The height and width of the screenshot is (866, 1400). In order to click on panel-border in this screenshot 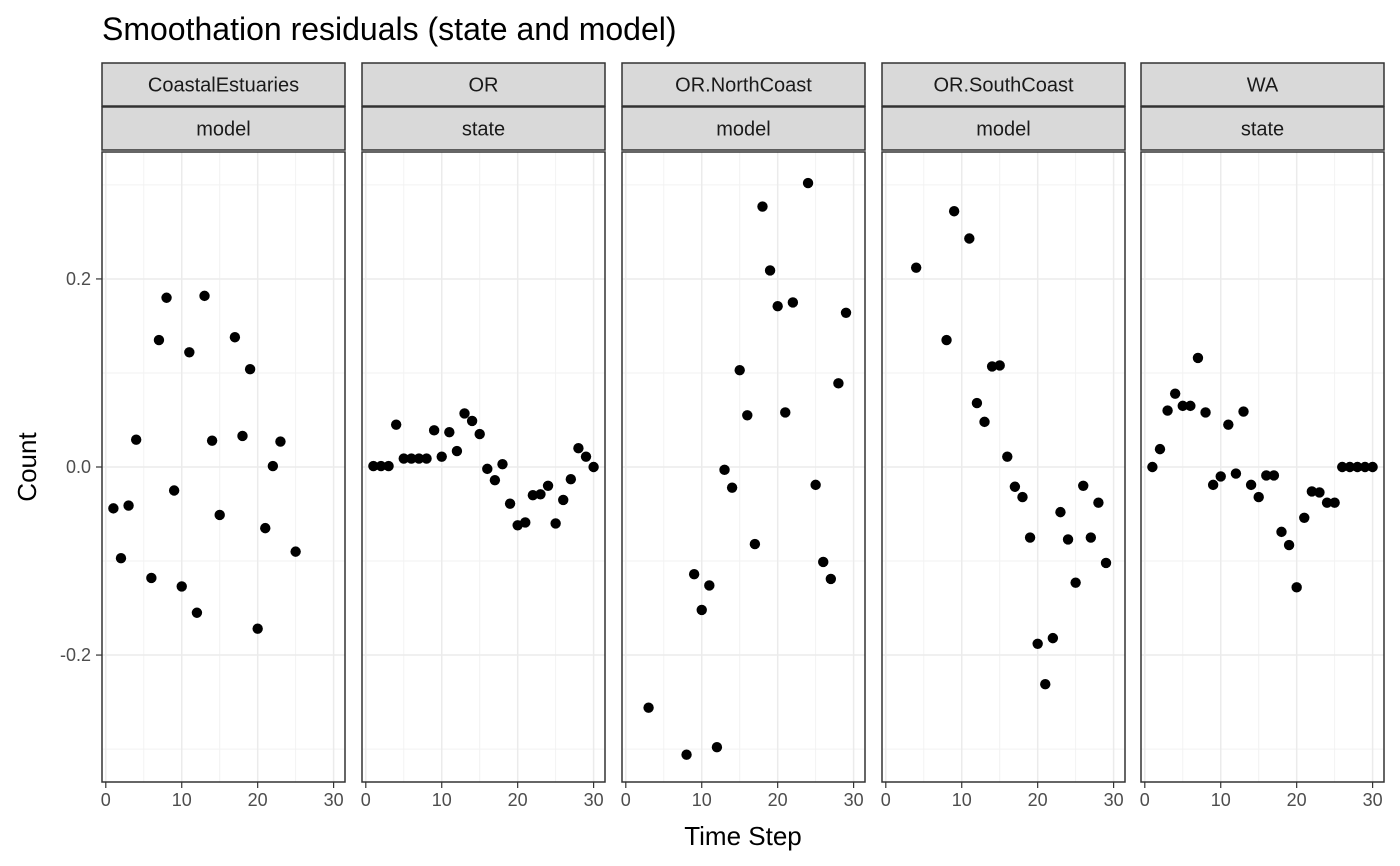, I will do `click(1003, 467)`.